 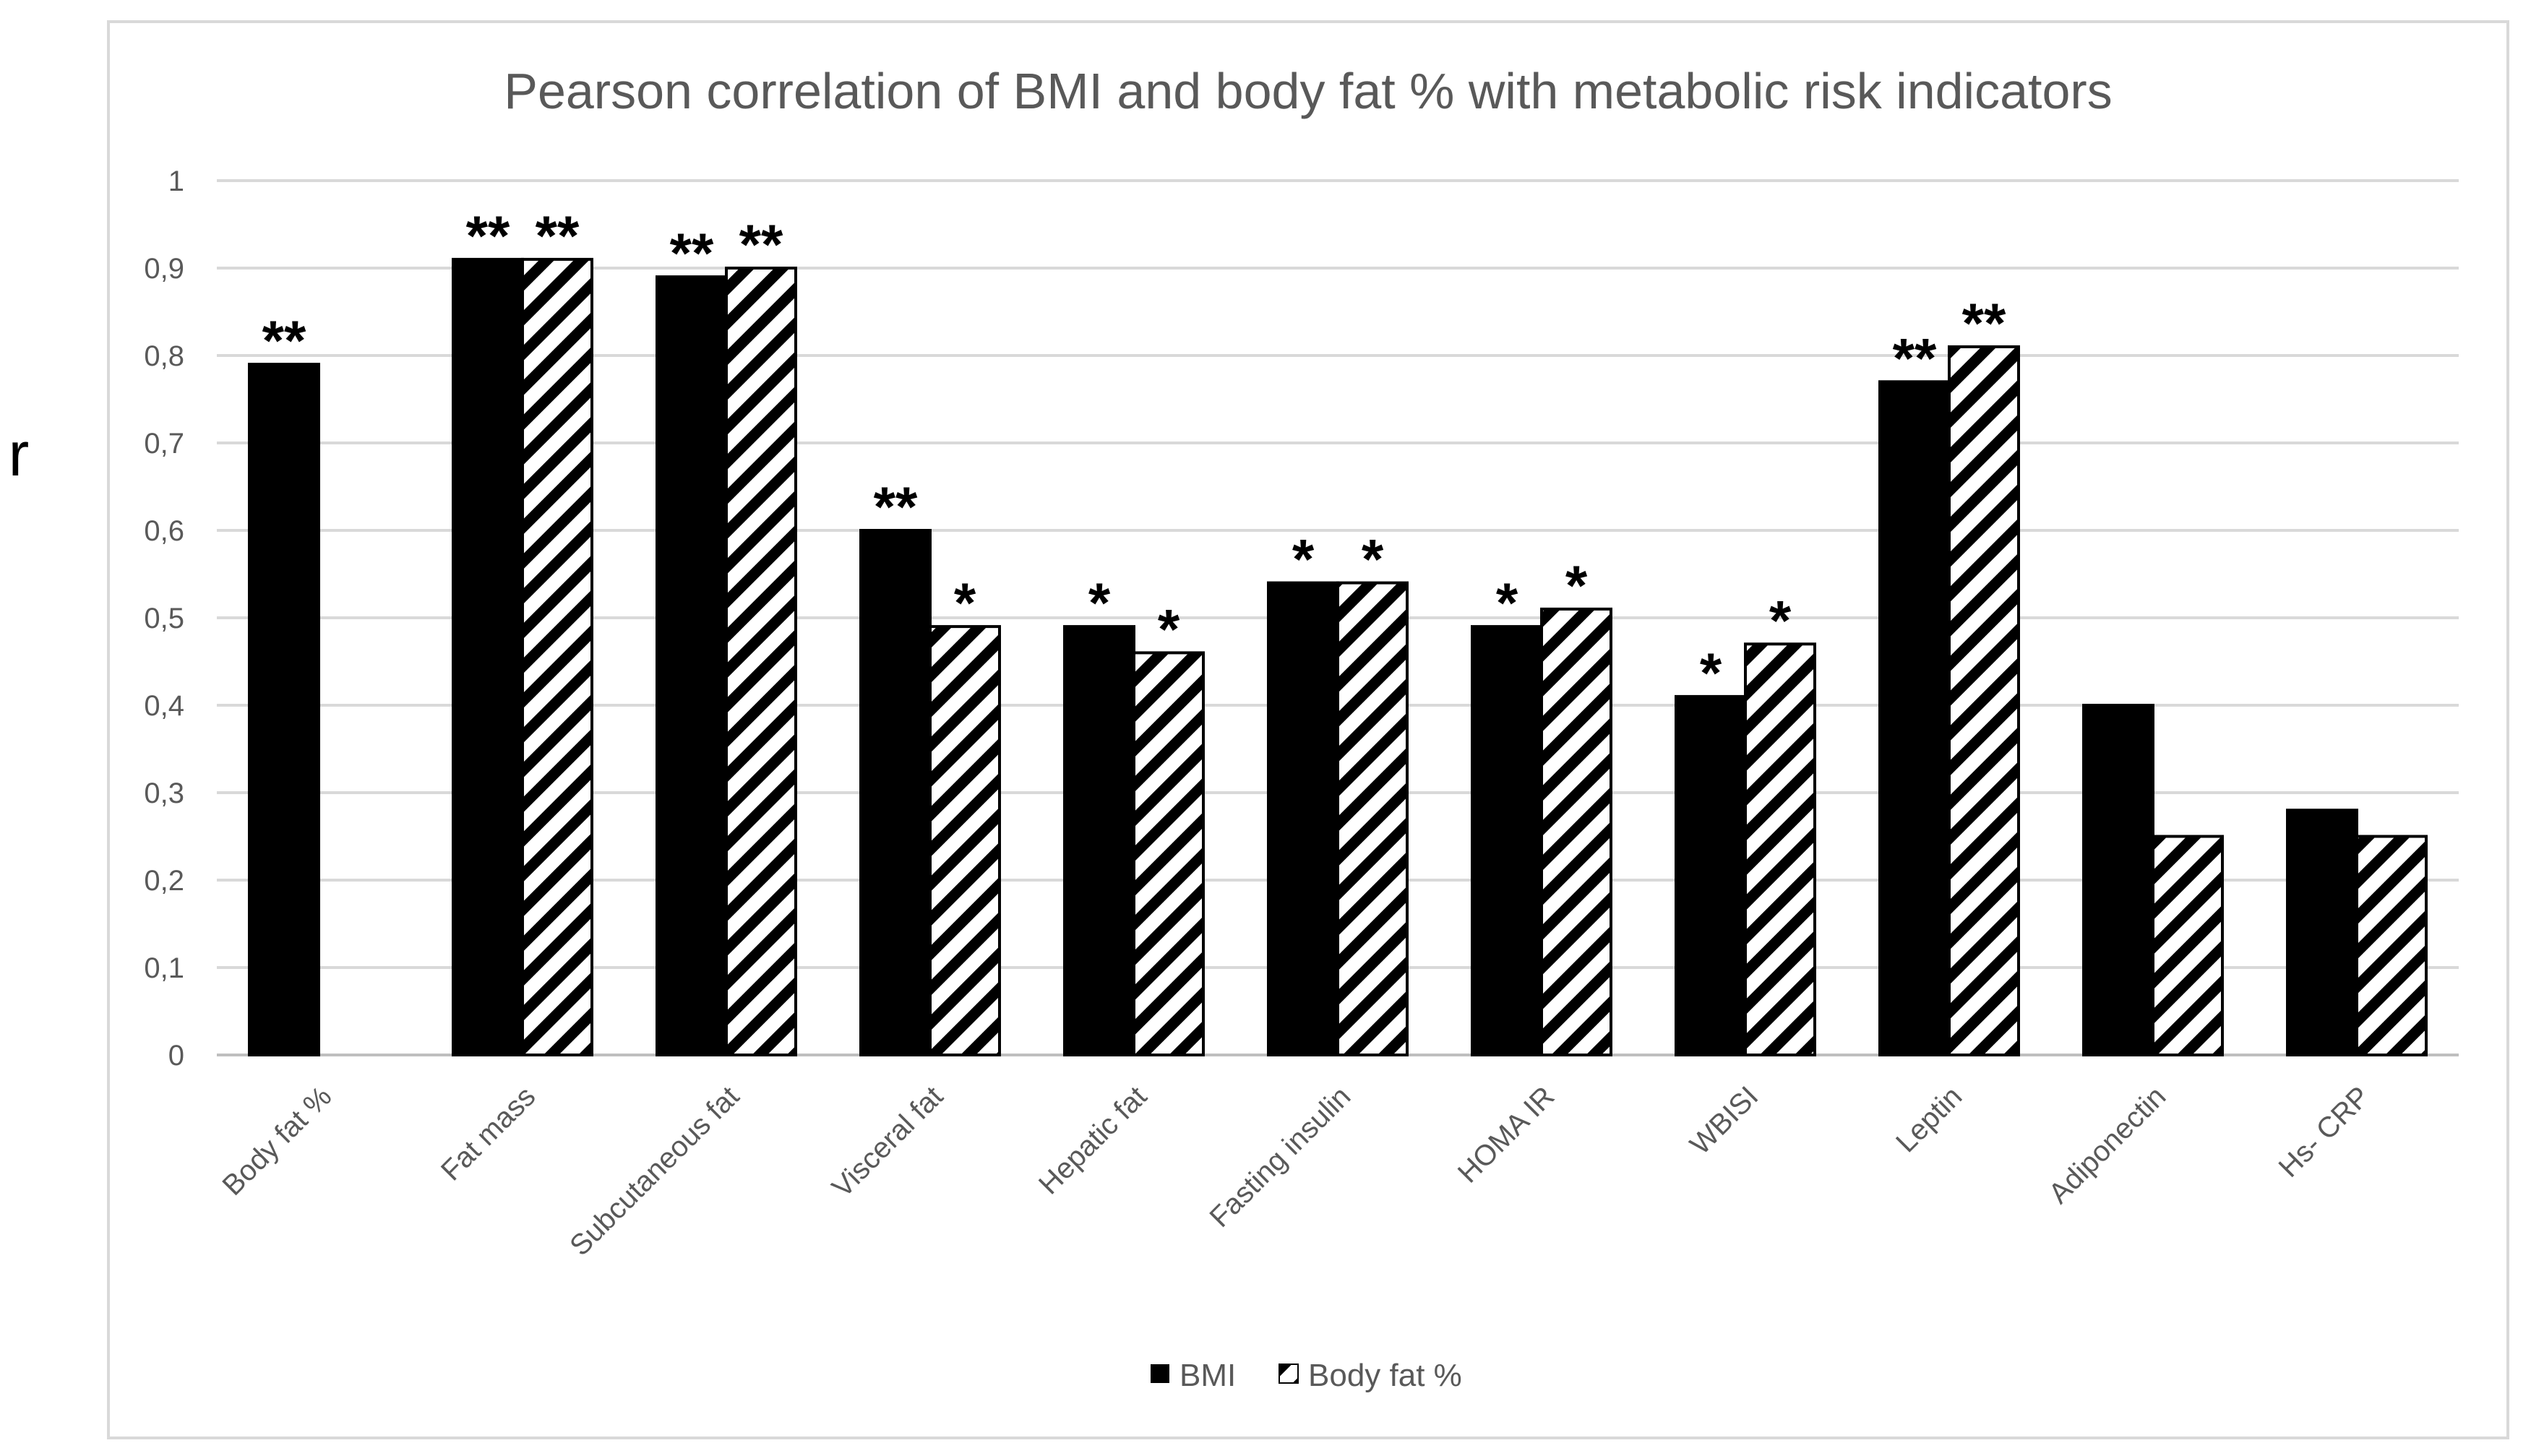 I want to click on y-tick-label: 0,5, so click(x=164, y=618).